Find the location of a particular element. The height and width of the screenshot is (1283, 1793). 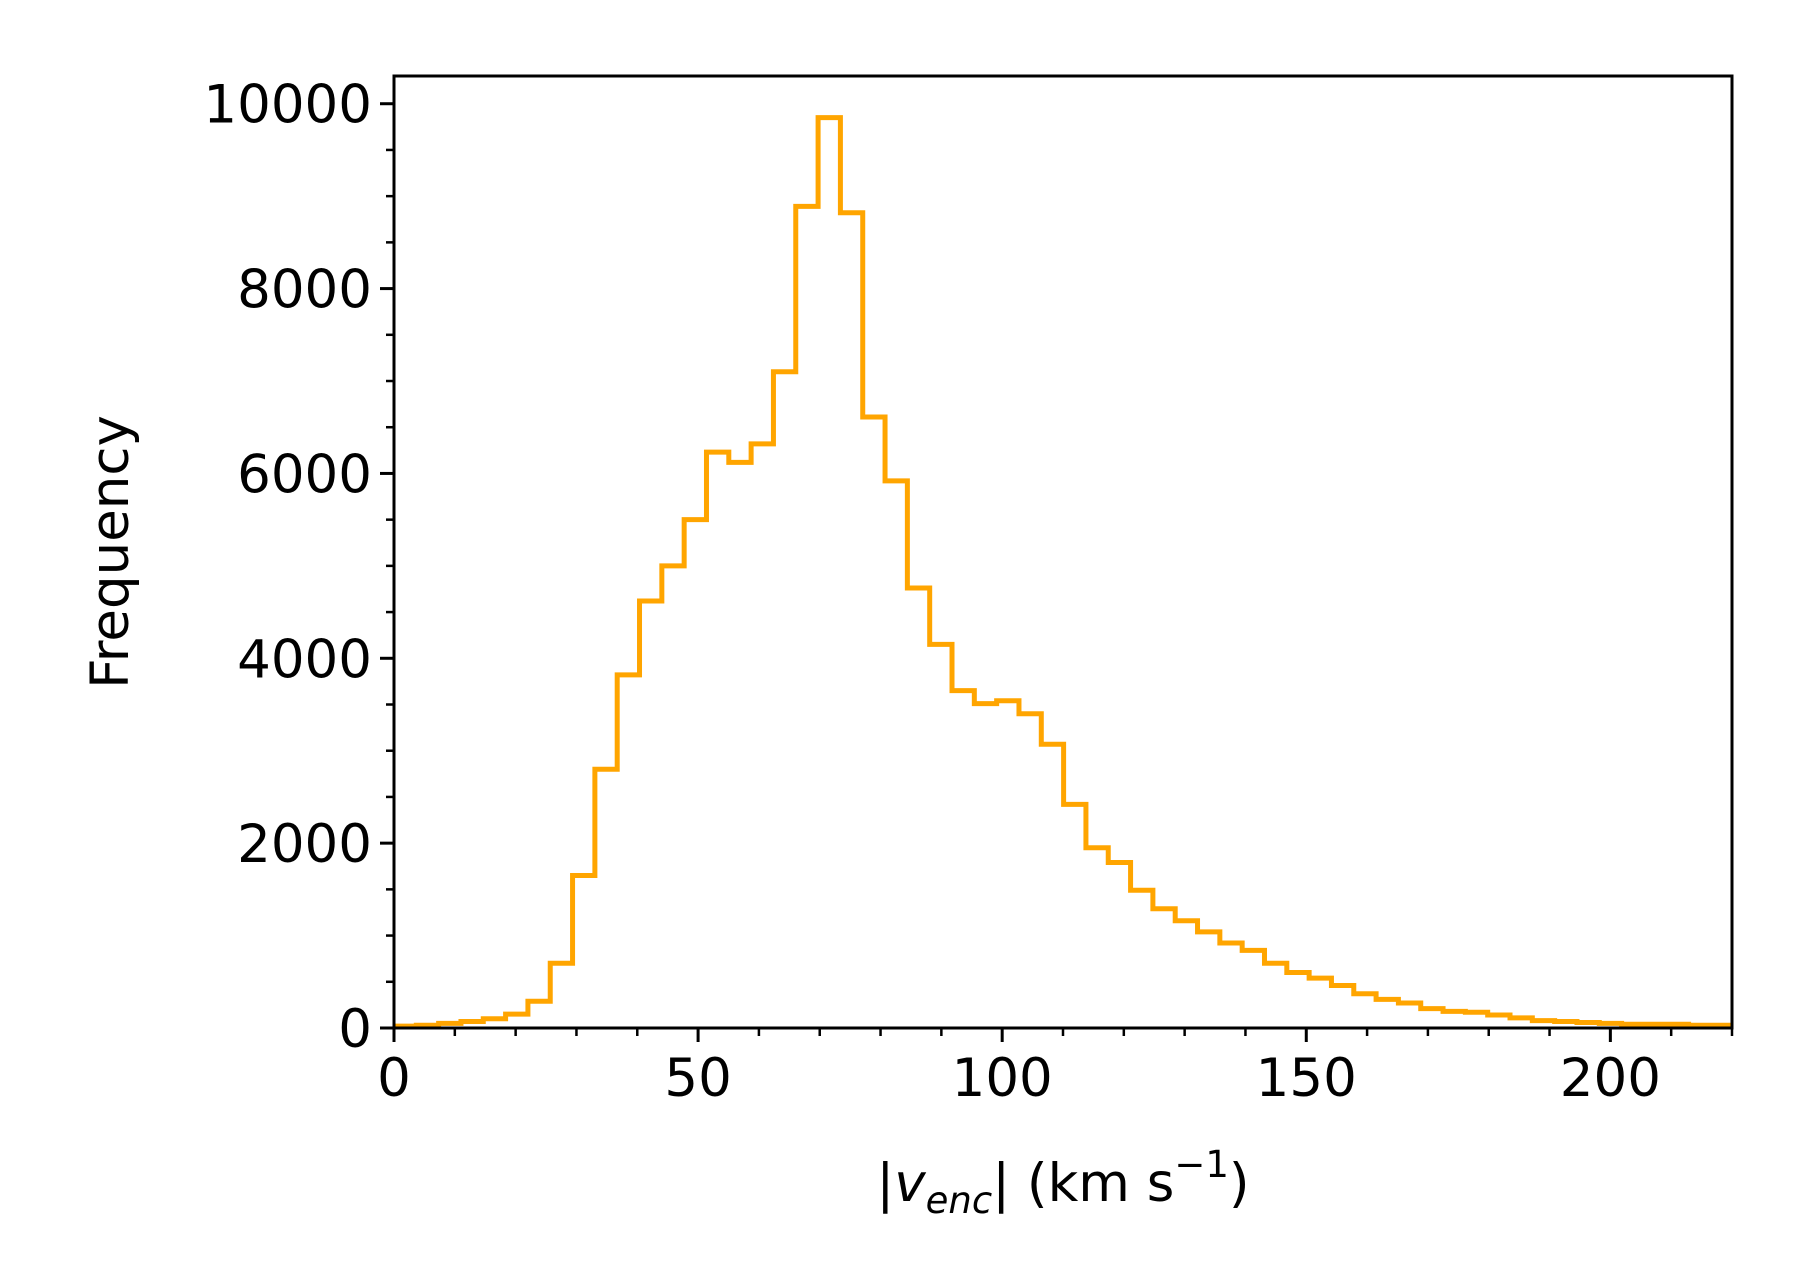

x-axis-label-superscript: −1 is located at coordinates (1201, 1164).